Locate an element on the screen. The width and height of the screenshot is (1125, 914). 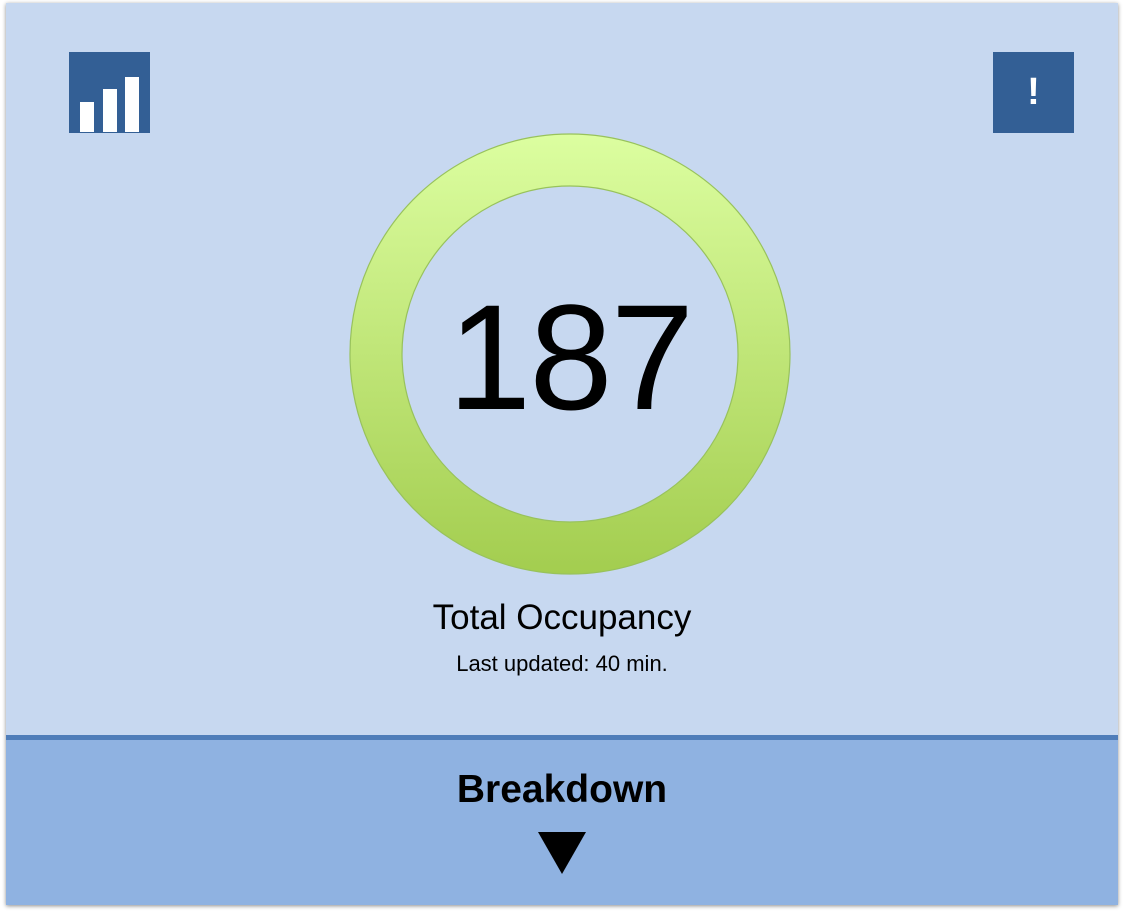
alert-button: ! is located at coordinates (1033, 92).